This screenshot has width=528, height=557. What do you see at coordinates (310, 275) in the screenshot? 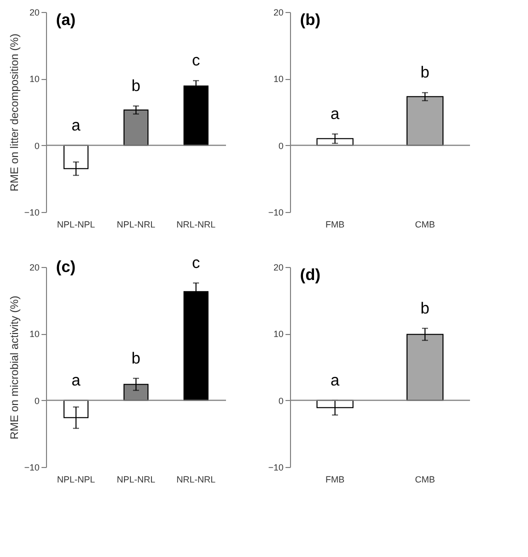
I see `chart-title: (d)` at bounding box center [310, 275].